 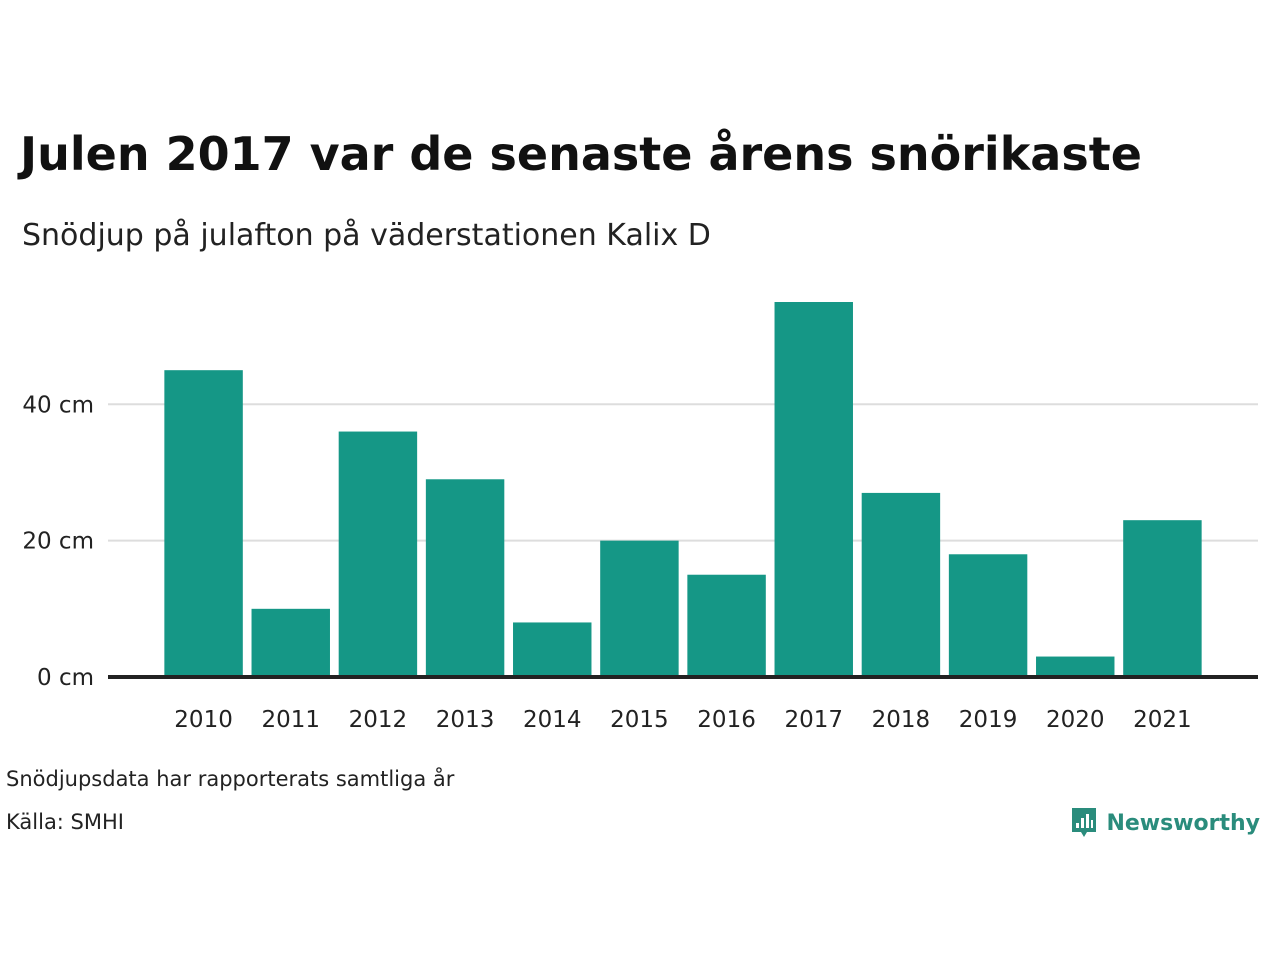 I want to click on x-tick-label: 2020, so click(x=1075, y=720).